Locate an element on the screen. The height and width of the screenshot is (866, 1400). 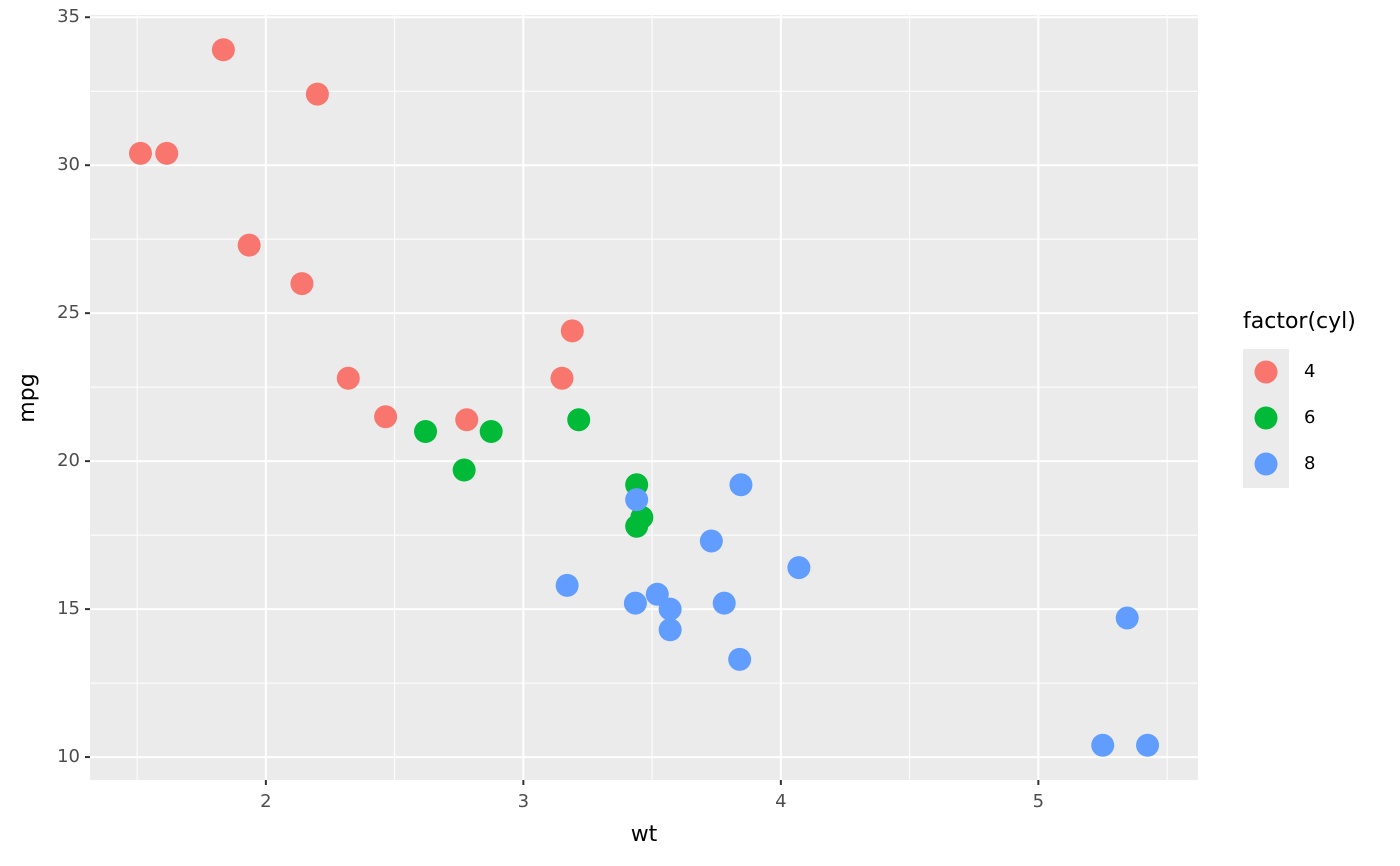
x-tick-label: 5 is located at coordinates (1038, 801).